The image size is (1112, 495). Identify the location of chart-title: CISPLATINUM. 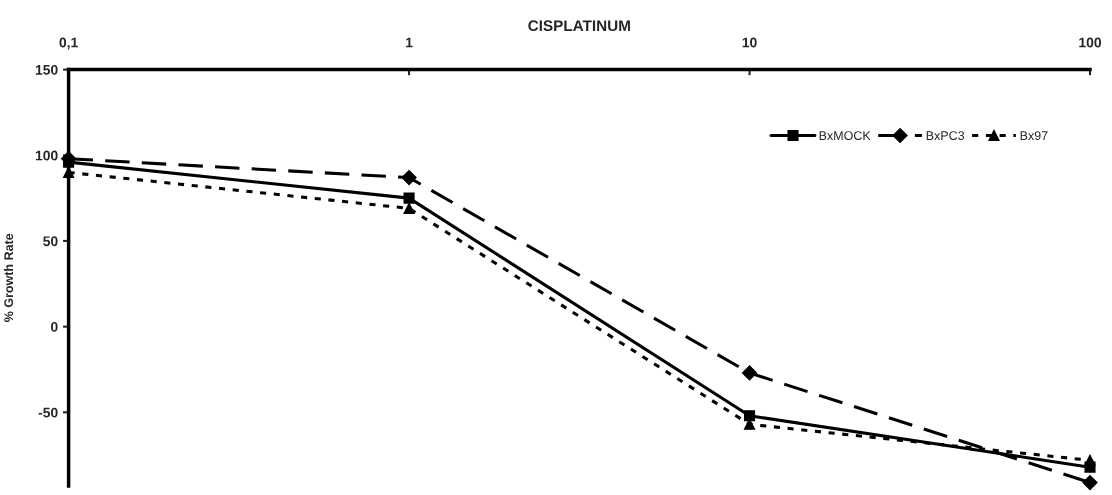
(579, 26).